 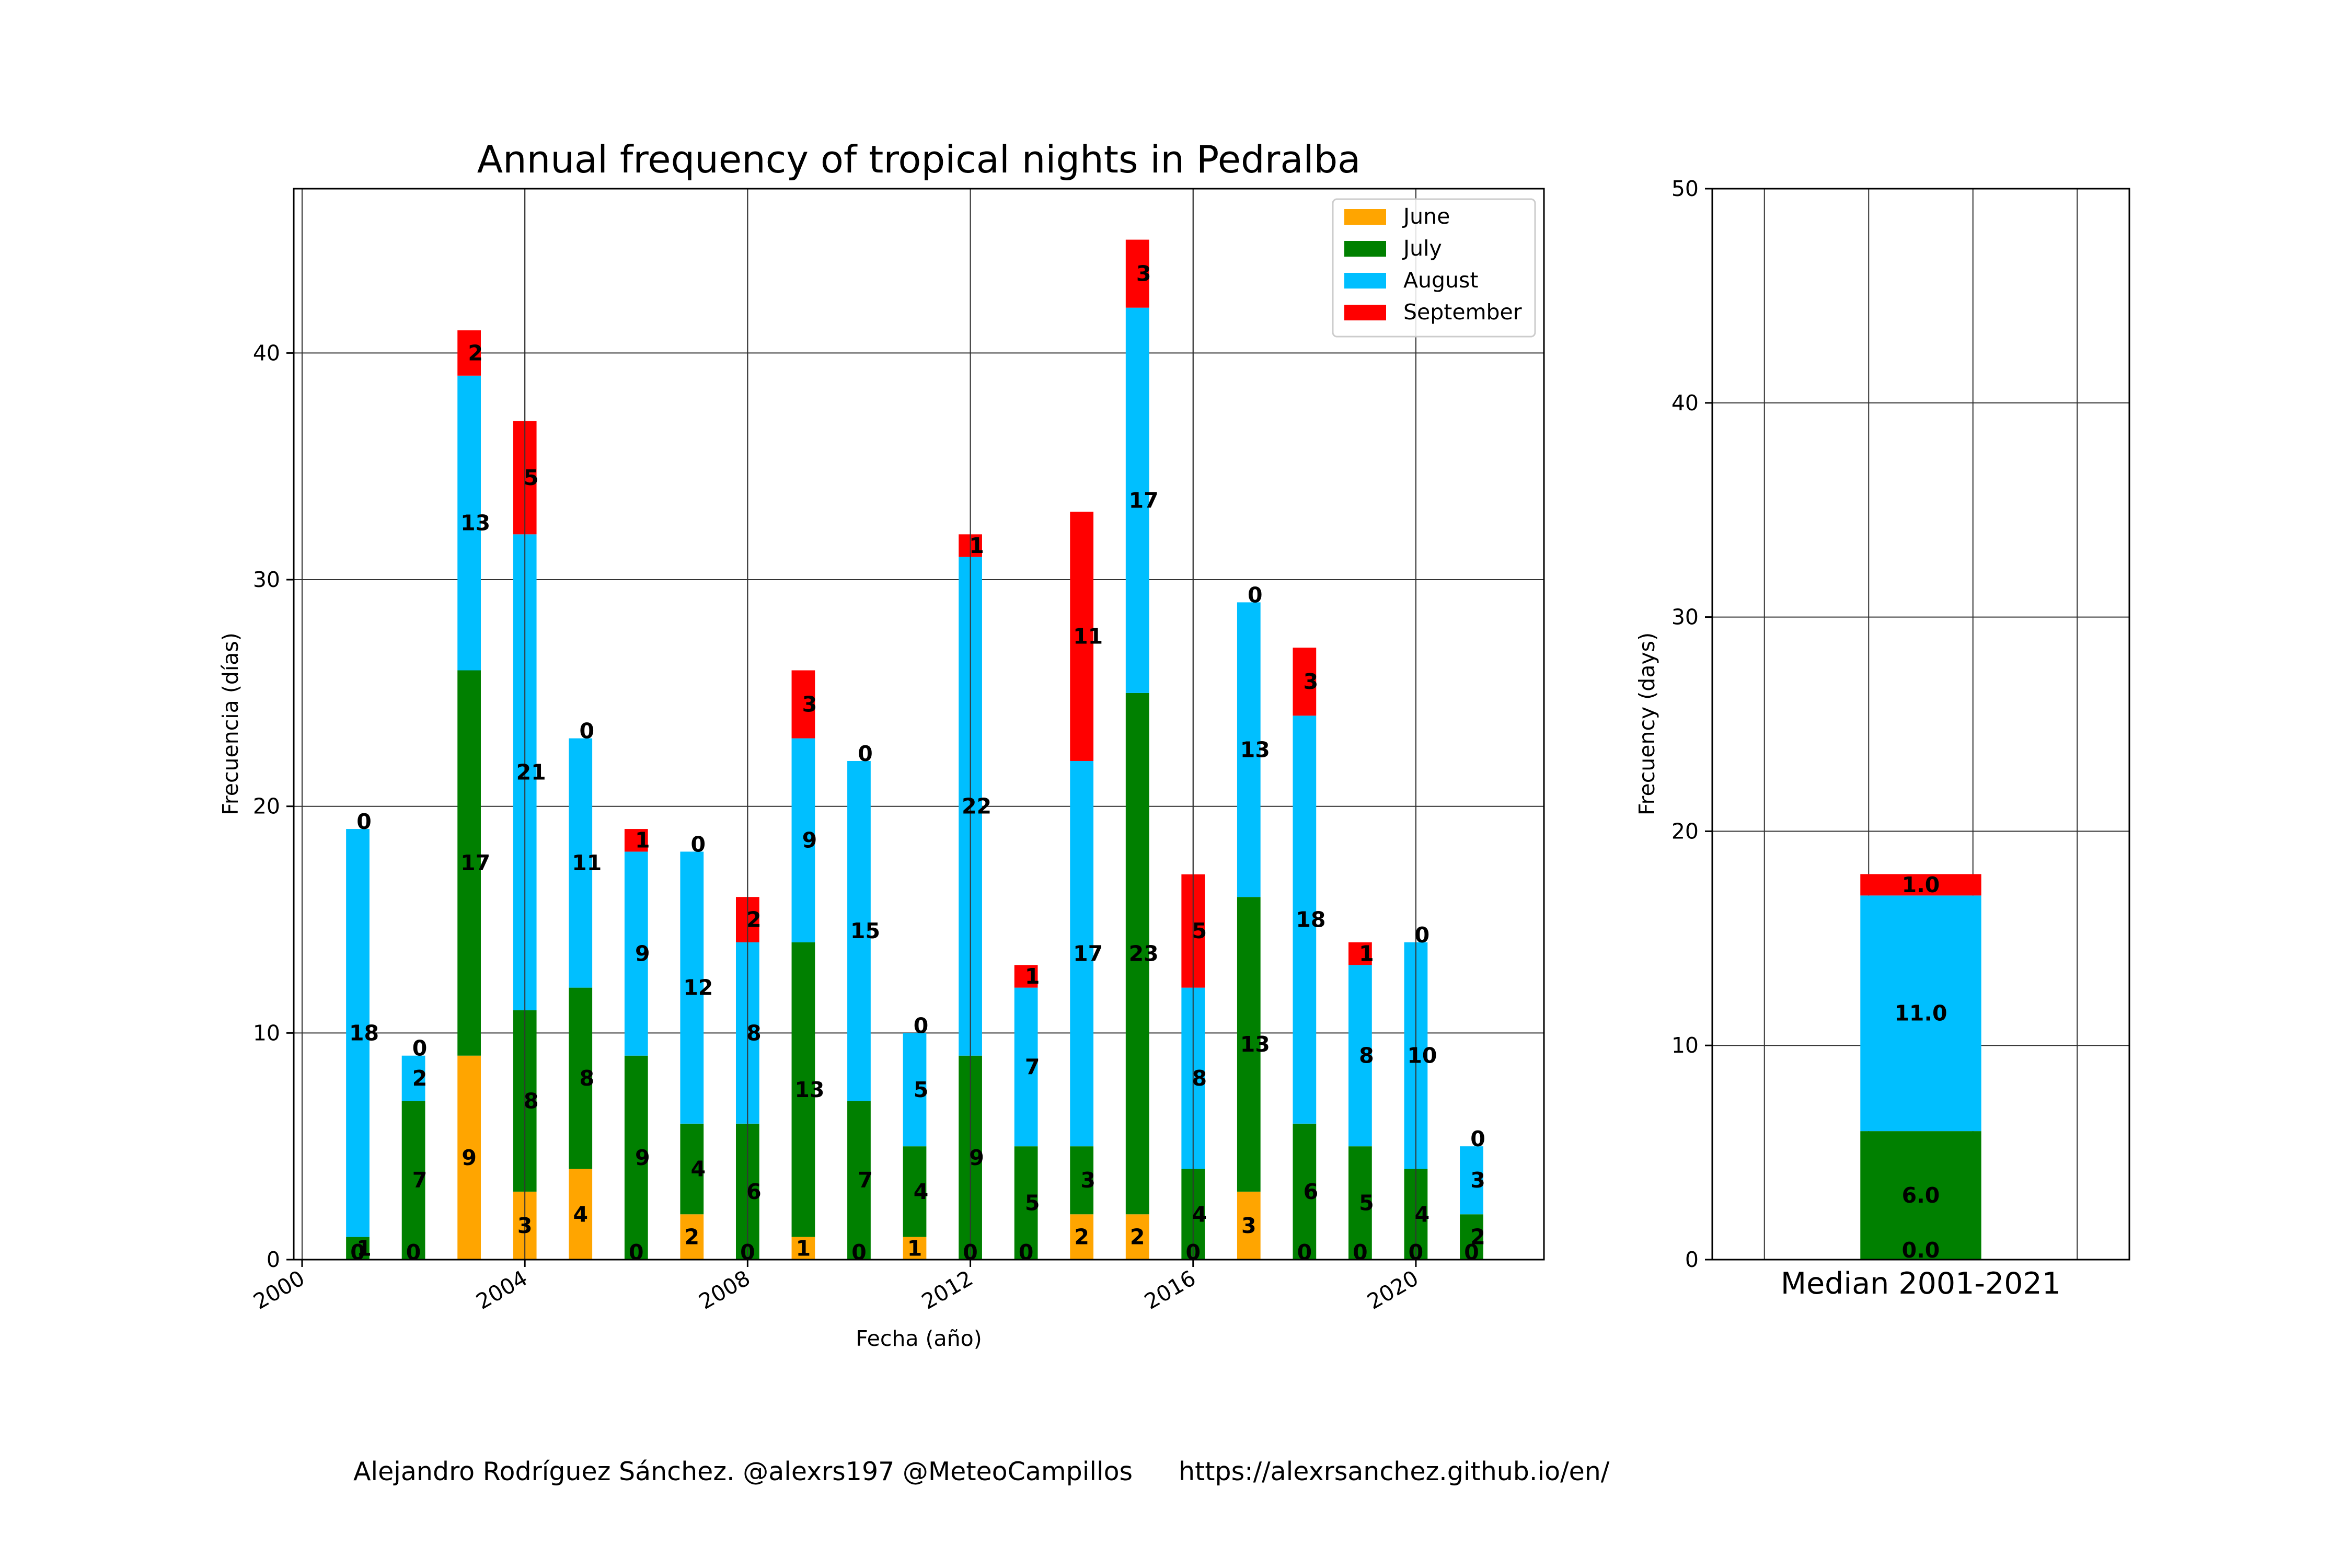 I want to click on data-label-july: 9, so click(x=642, y=1157).